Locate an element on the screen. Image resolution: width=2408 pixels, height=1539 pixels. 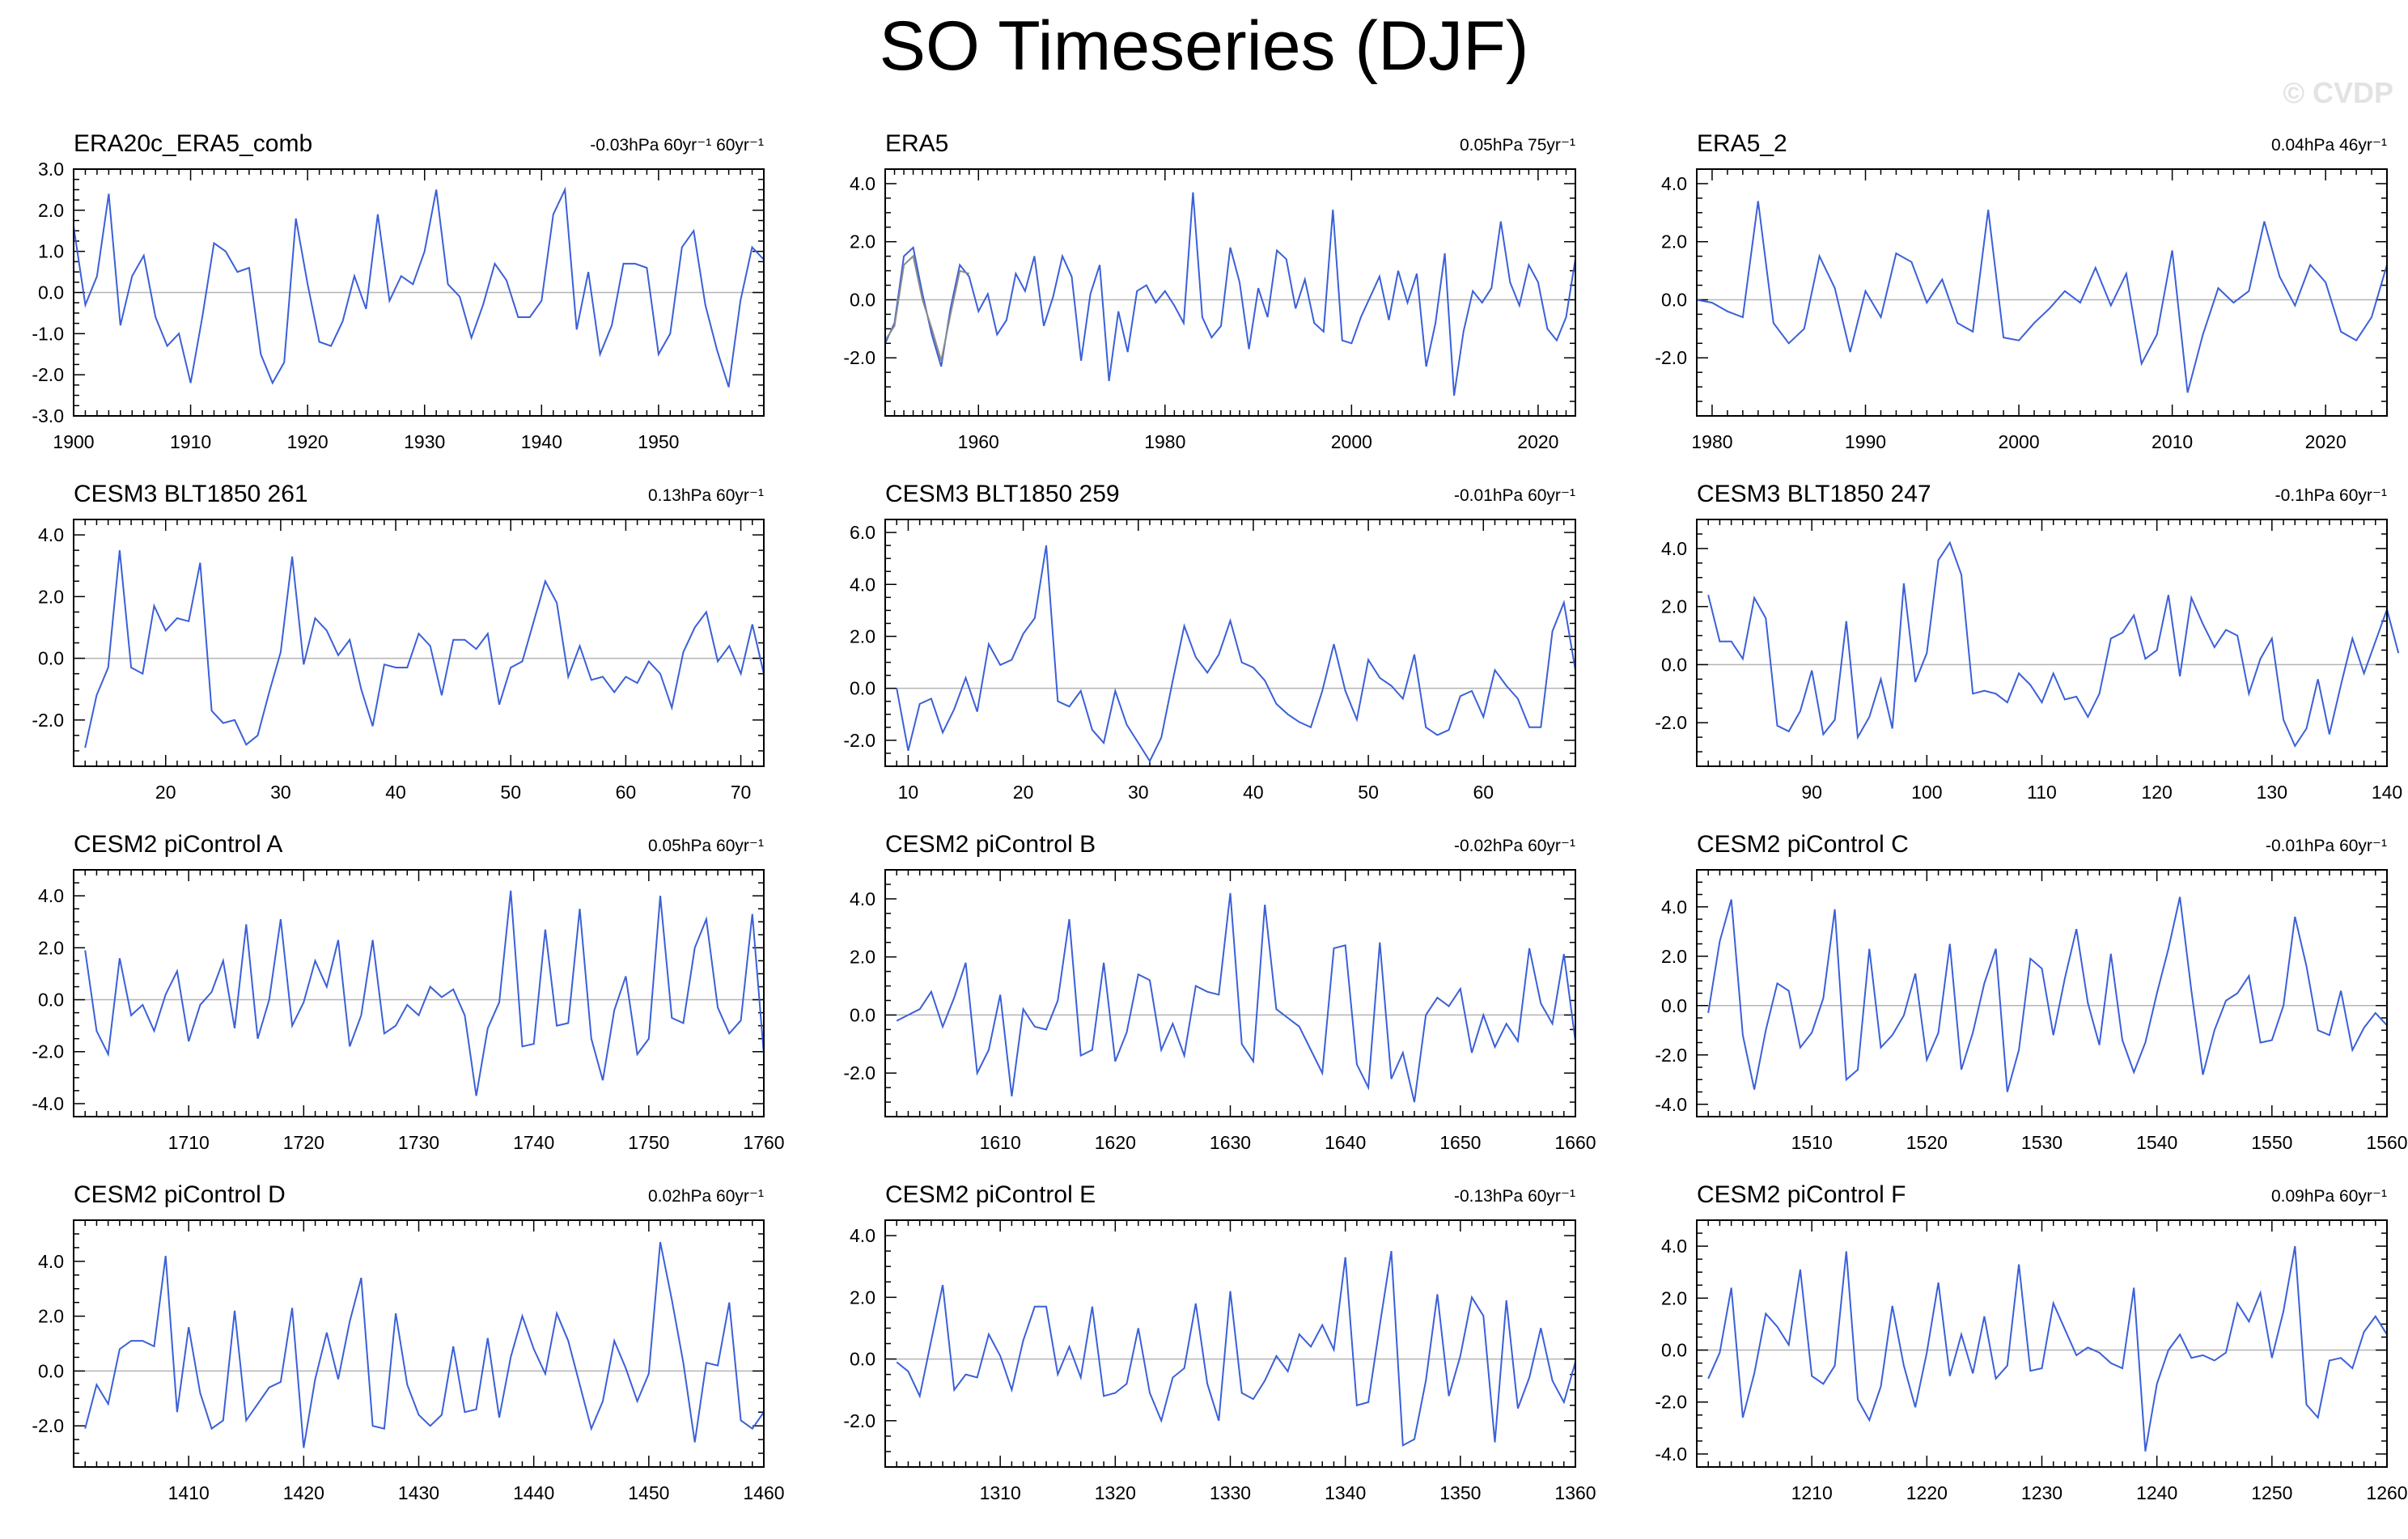
panel-title: ERA5 is located at coordinates (916, 143).